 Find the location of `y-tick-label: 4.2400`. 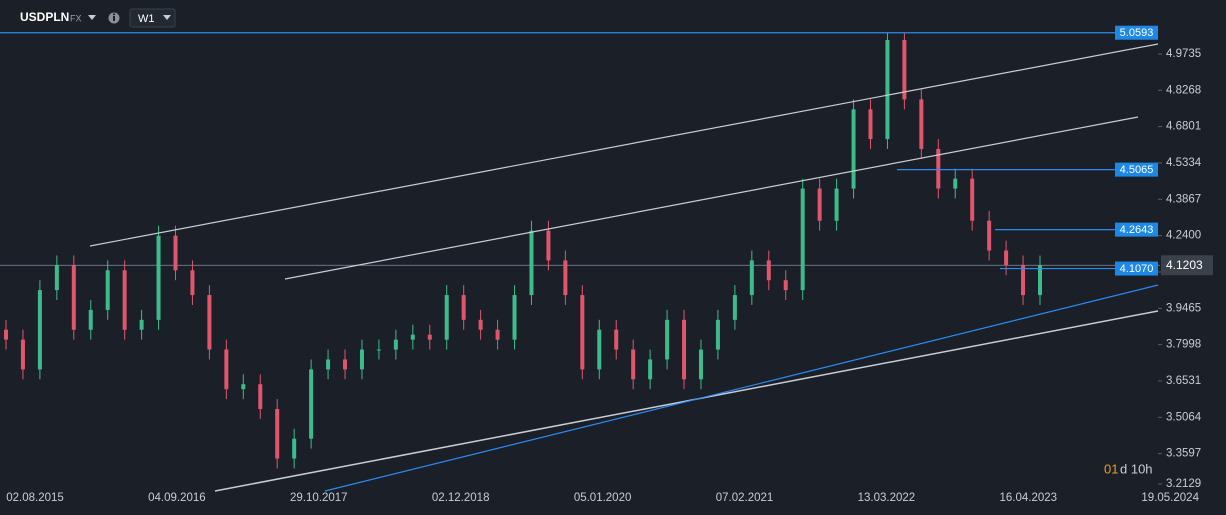

y-tick-label: 4.2400 is located at coordinates (1183, 236).